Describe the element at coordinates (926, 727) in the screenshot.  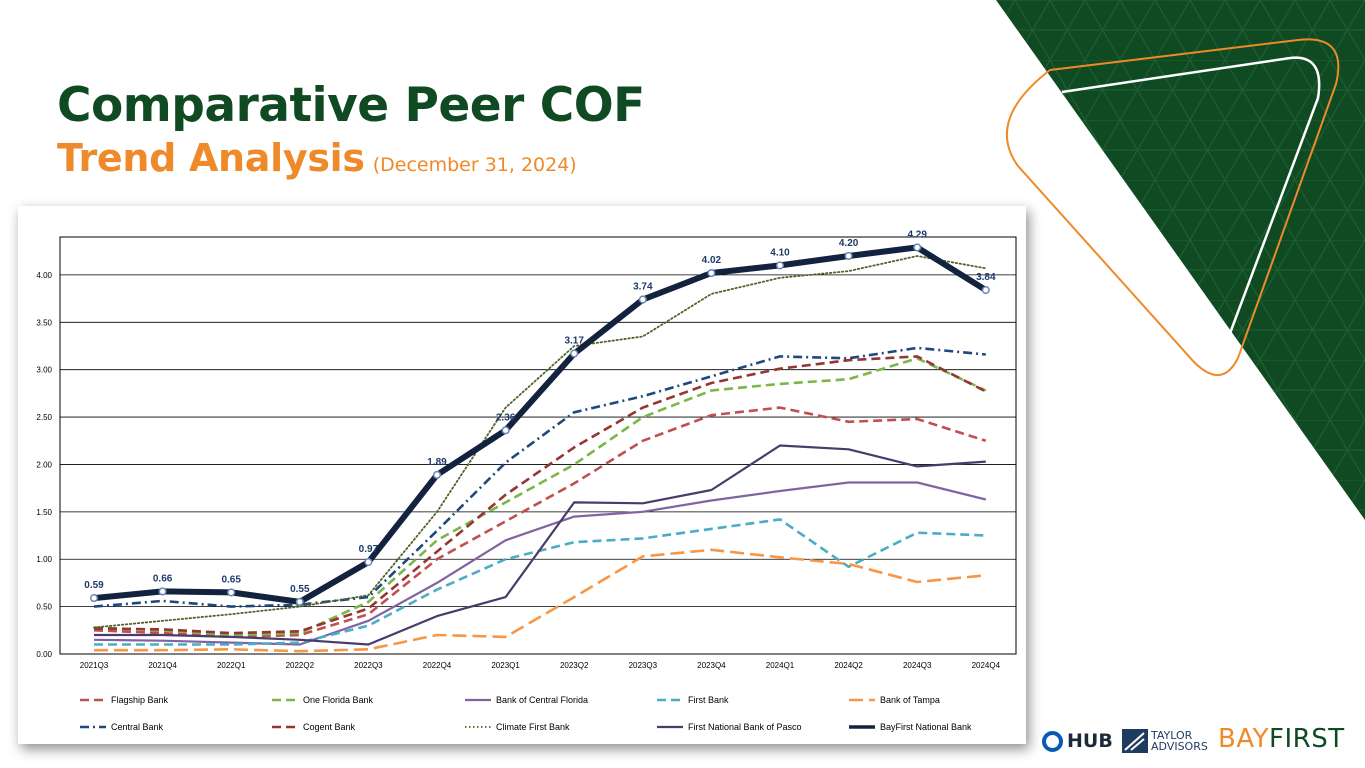
I see `legend-label: BayFirst National Bank` at that location.